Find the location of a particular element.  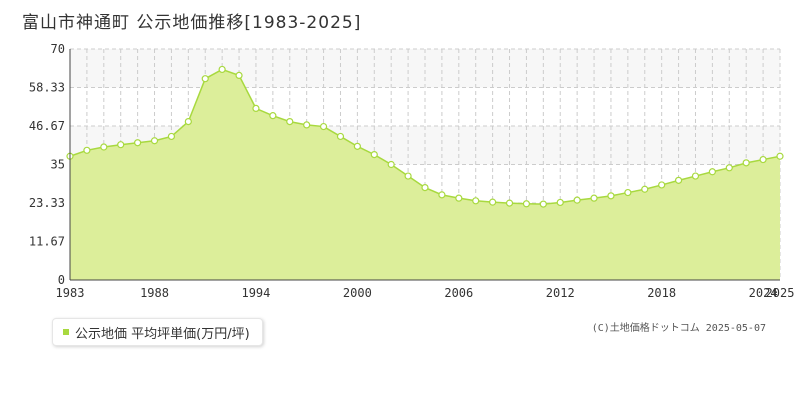

y-tick-label: 23.33 is located at coordinates (47, 203).